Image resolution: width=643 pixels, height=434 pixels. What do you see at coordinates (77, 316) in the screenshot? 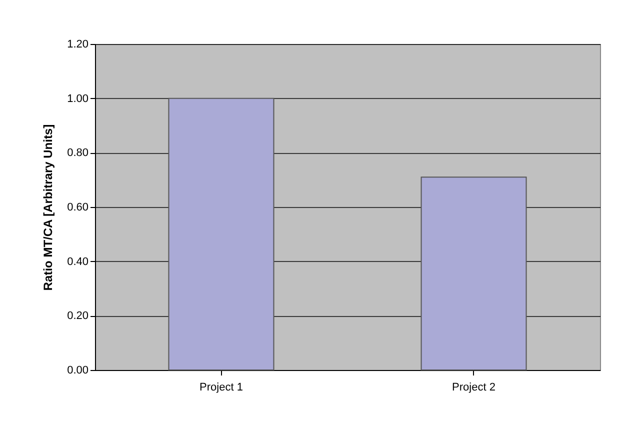
I see `y-tick-label: 0.20` at bounding box center [77, 316].